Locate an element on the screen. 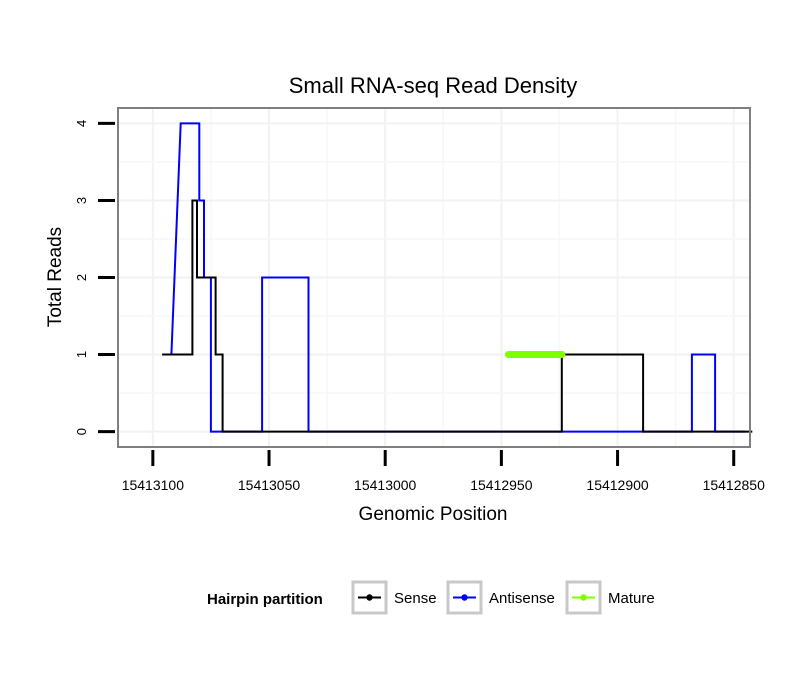 The height and width of the screenshot is (690, 810). y-tick-label: 2 is located at coordinates (81, 277).